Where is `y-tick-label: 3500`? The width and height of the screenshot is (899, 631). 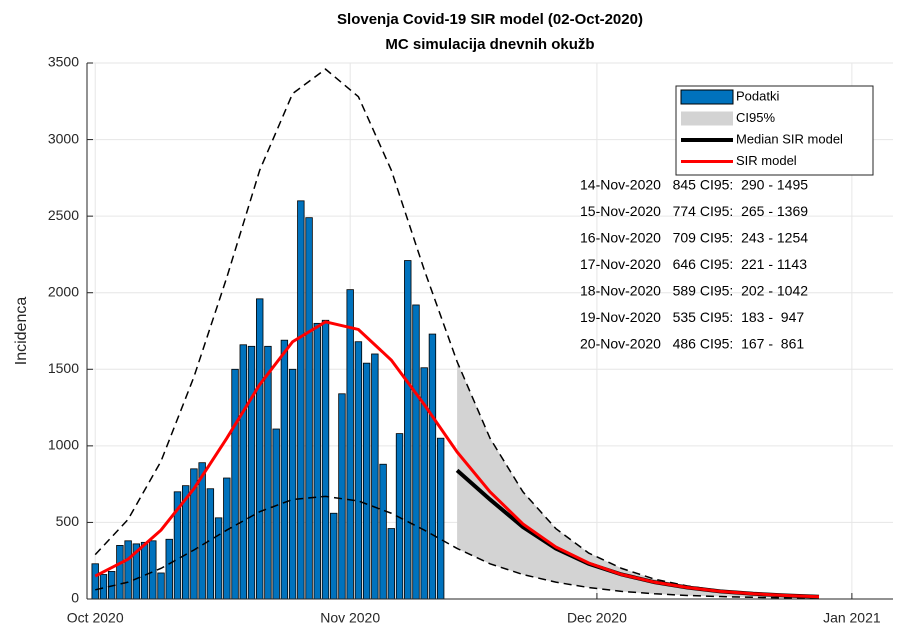
y-tick-label: 3500 is located at coordinates (63, 62).